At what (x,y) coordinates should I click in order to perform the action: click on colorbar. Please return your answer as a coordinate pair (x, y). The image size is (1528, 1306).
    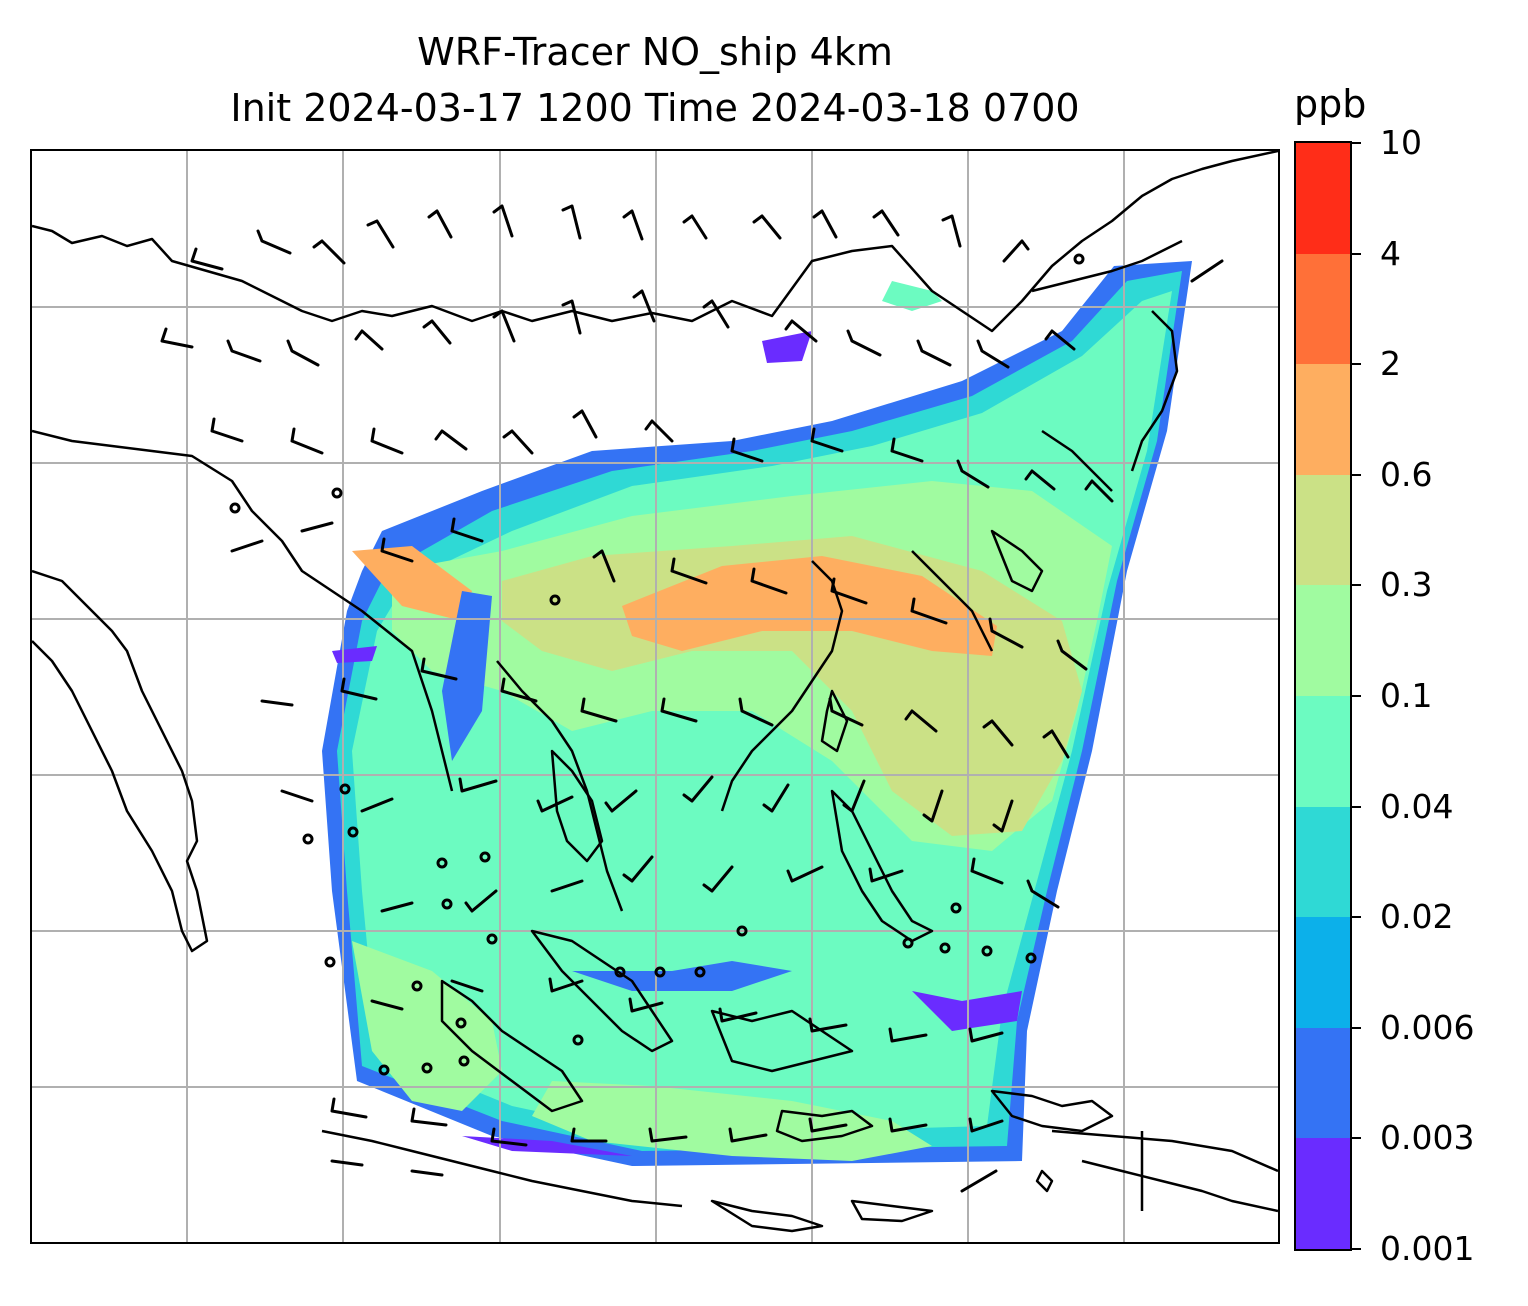
    Looking at the image, I should click on (1323, 696).